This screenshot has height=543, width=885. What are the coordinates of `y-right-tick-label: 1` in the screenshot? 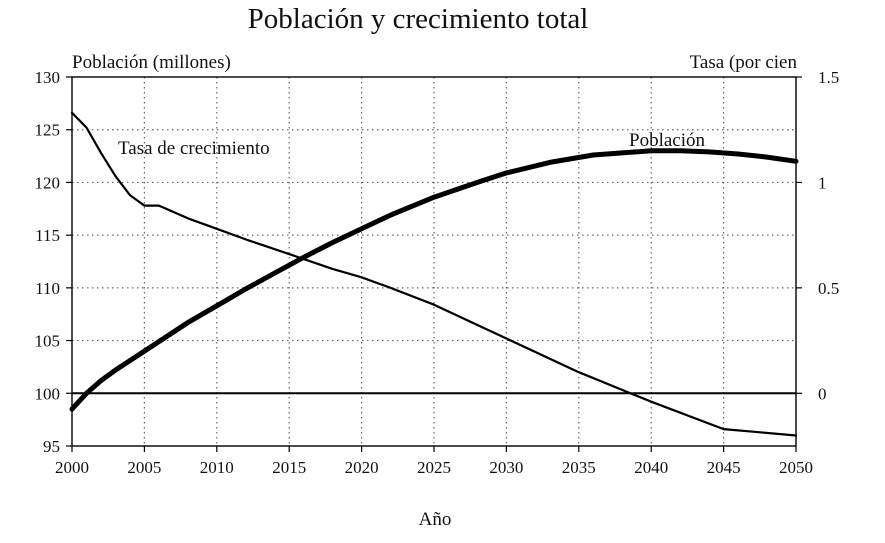 It's located at (822, 182).